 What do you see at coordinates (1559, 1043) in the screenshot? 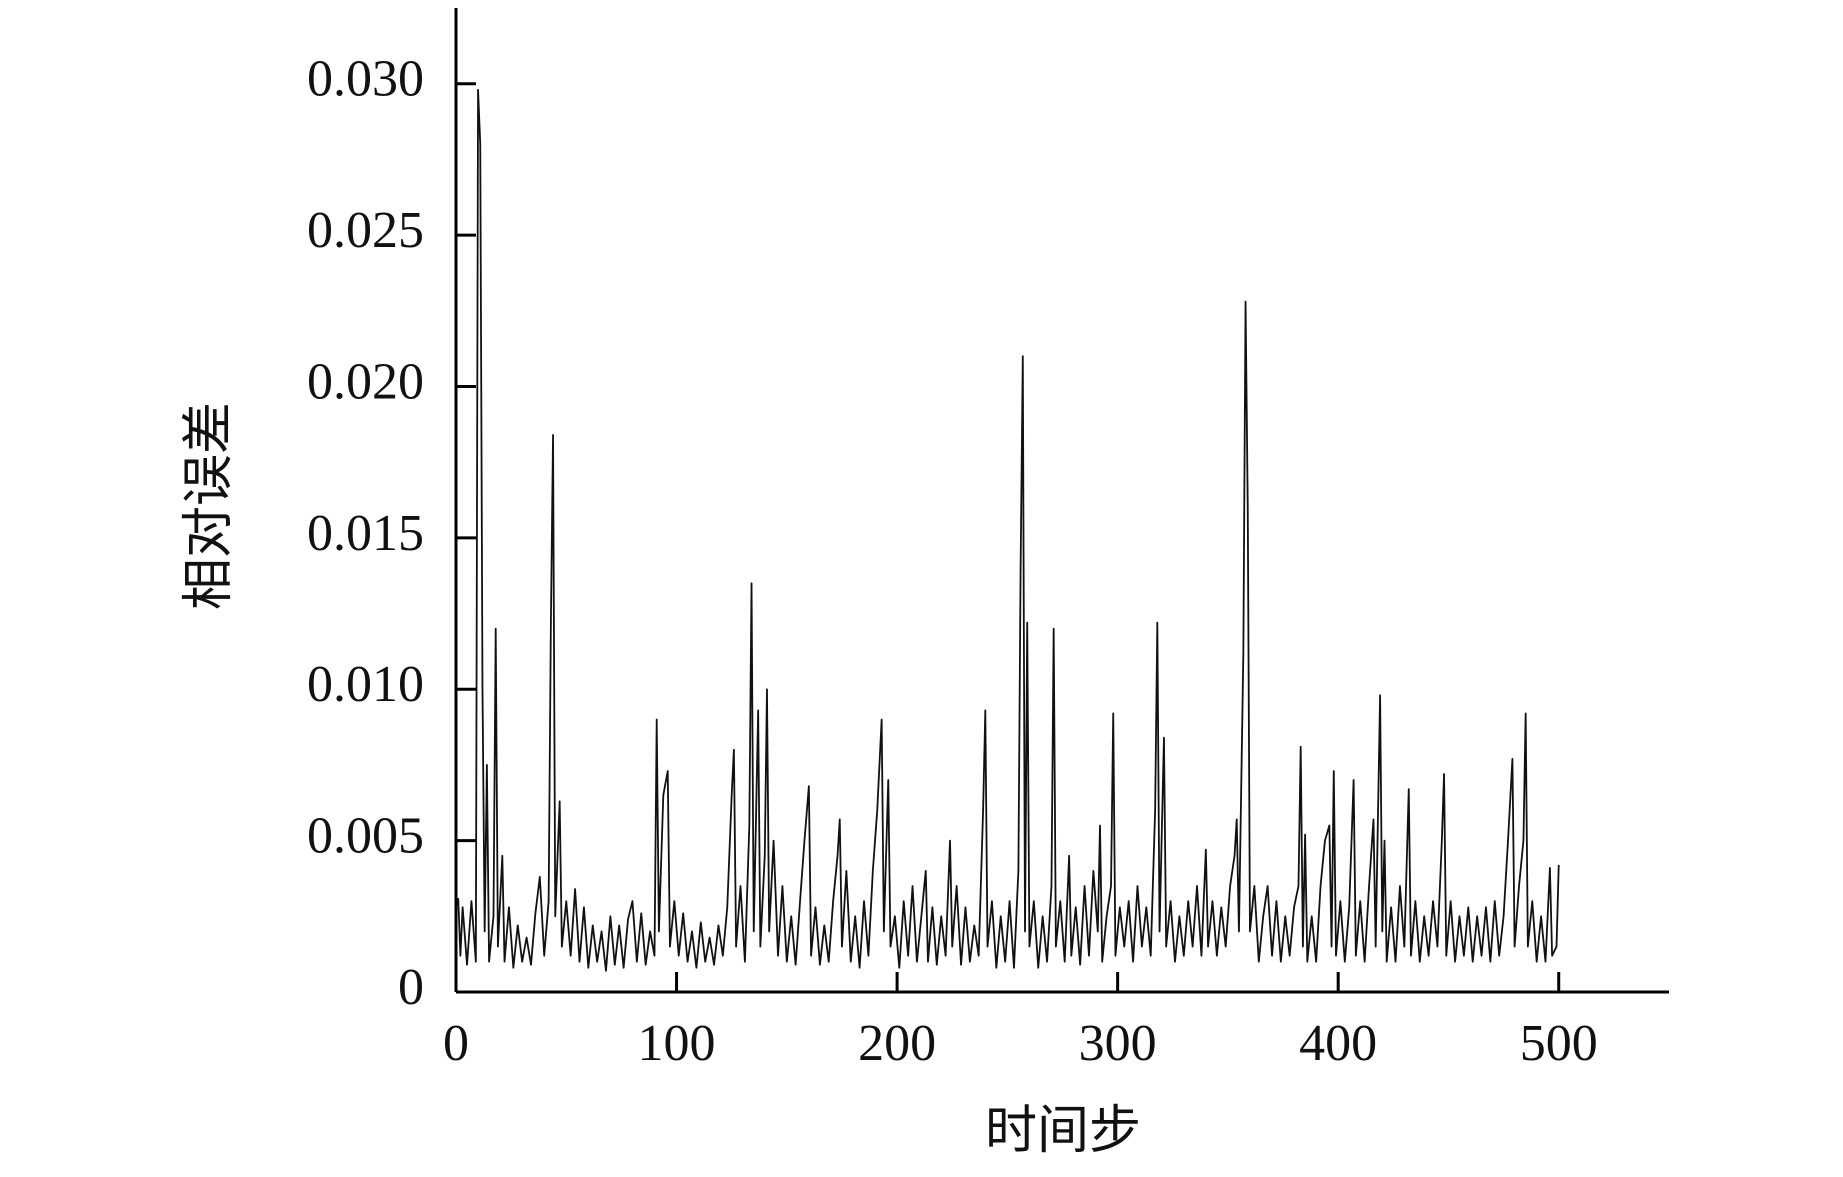
I see `x-tick-label: 500` at bounding box center [1559, 1043].